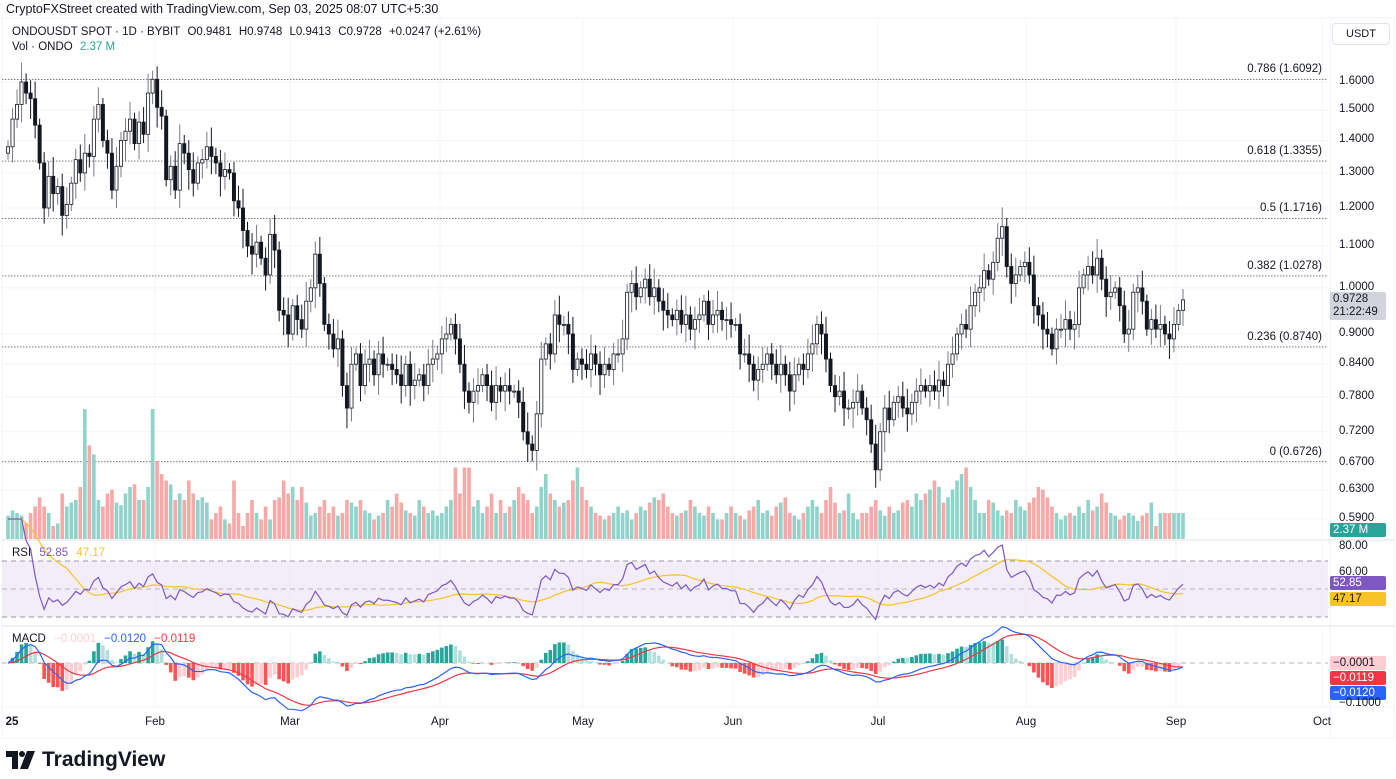  What do you see at coordinates (1026, 722) in the screenshot?
I see `time-tick: Aug` at bounding box center [1026, 722].